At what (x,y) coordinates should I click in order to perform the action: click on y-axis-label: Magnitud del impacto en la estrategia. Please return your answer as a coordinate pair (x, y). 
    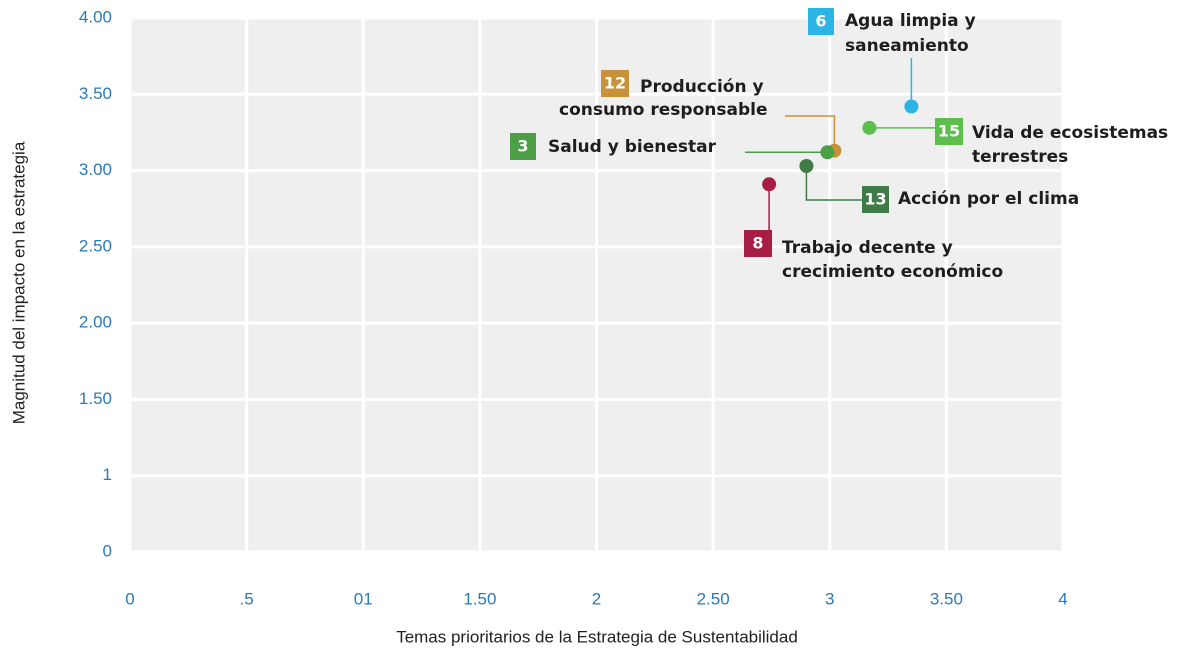
    Looking at the image, I should click on (18, 282).